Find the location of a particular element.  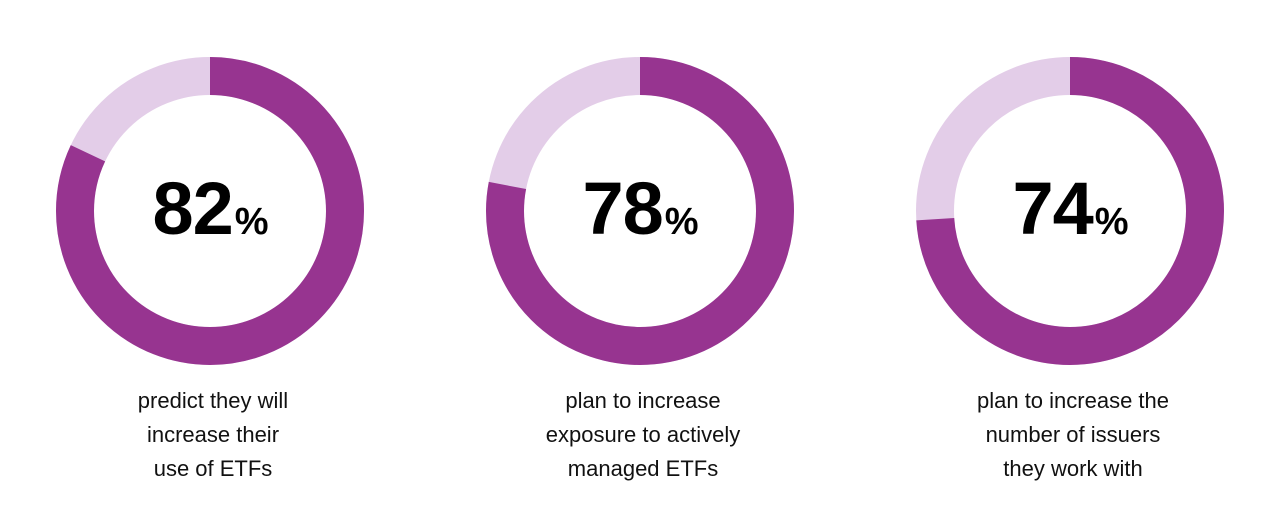

caption-line: number of issuers is located at coordinates (1073, 434).